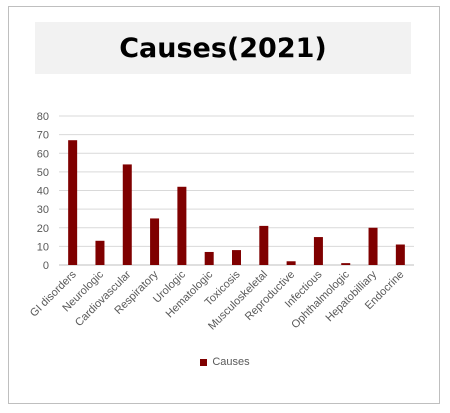 The image size is (450, 413). What do you see at coordinates (43, 154) in the screenshot?
I see `y-tick-label: 60` at bounding box center [43, 154].